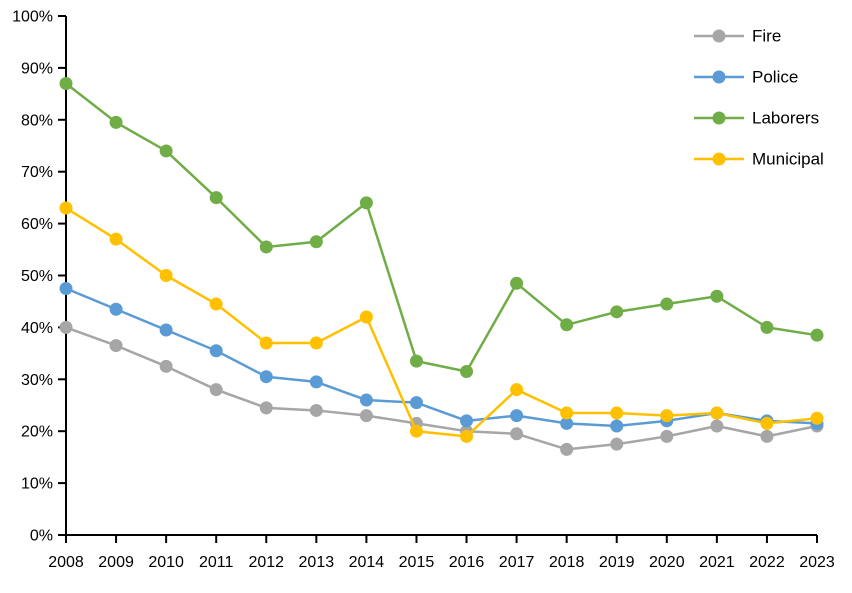  I want to click on y-axis: 0% 10% 20% 30% 40% 50% 60% 70% 80% 90% 100%, so click(39, 277).